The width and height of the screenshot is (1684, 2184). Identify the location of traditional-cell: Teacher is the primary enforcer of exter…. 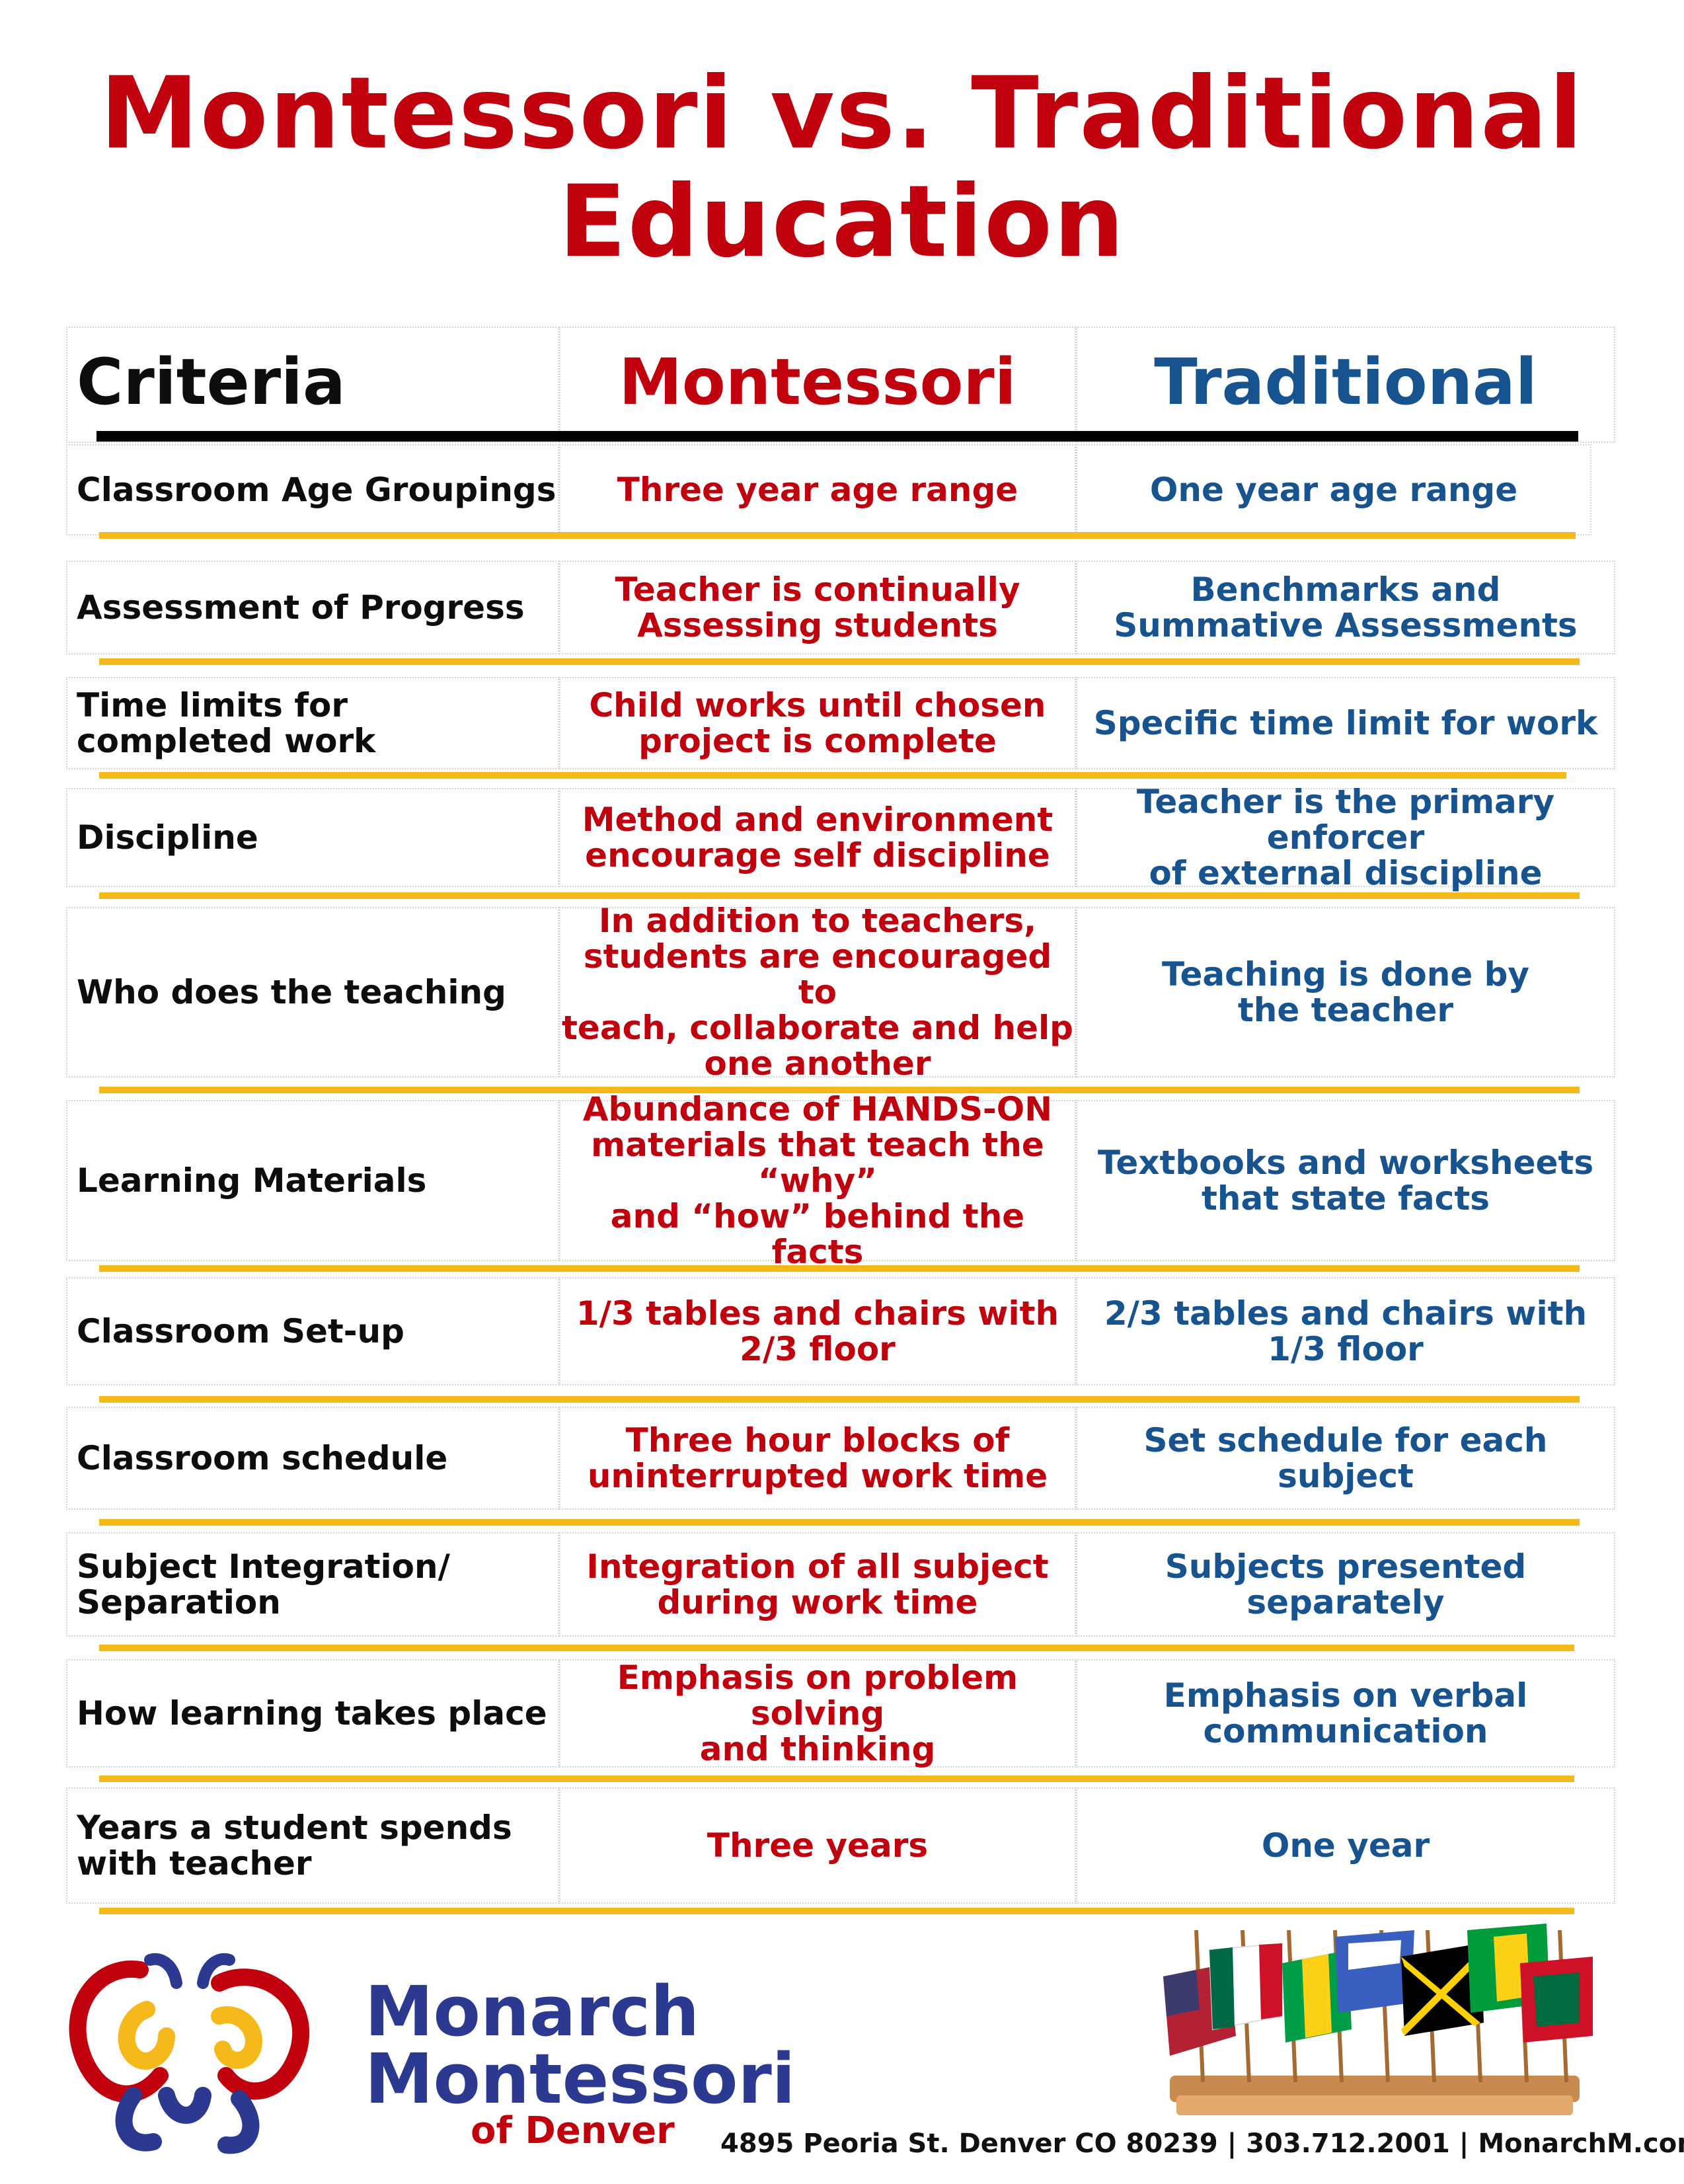
(1345, 837).